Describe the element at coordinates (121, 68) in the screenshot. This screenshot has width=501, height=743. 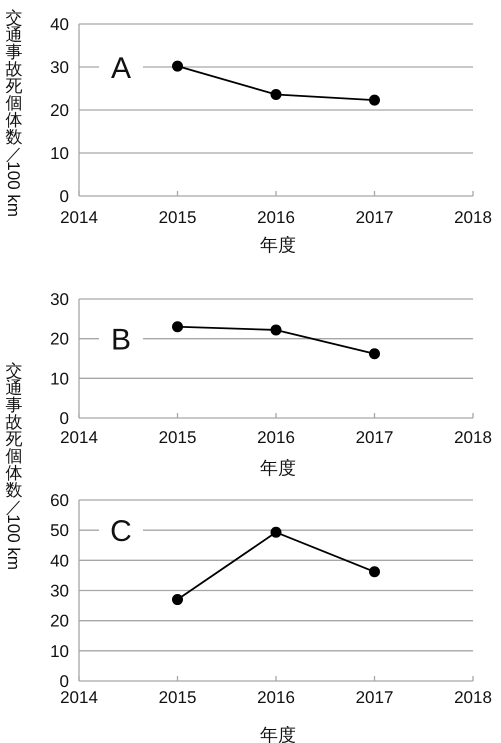
I see `text: A` at that location.